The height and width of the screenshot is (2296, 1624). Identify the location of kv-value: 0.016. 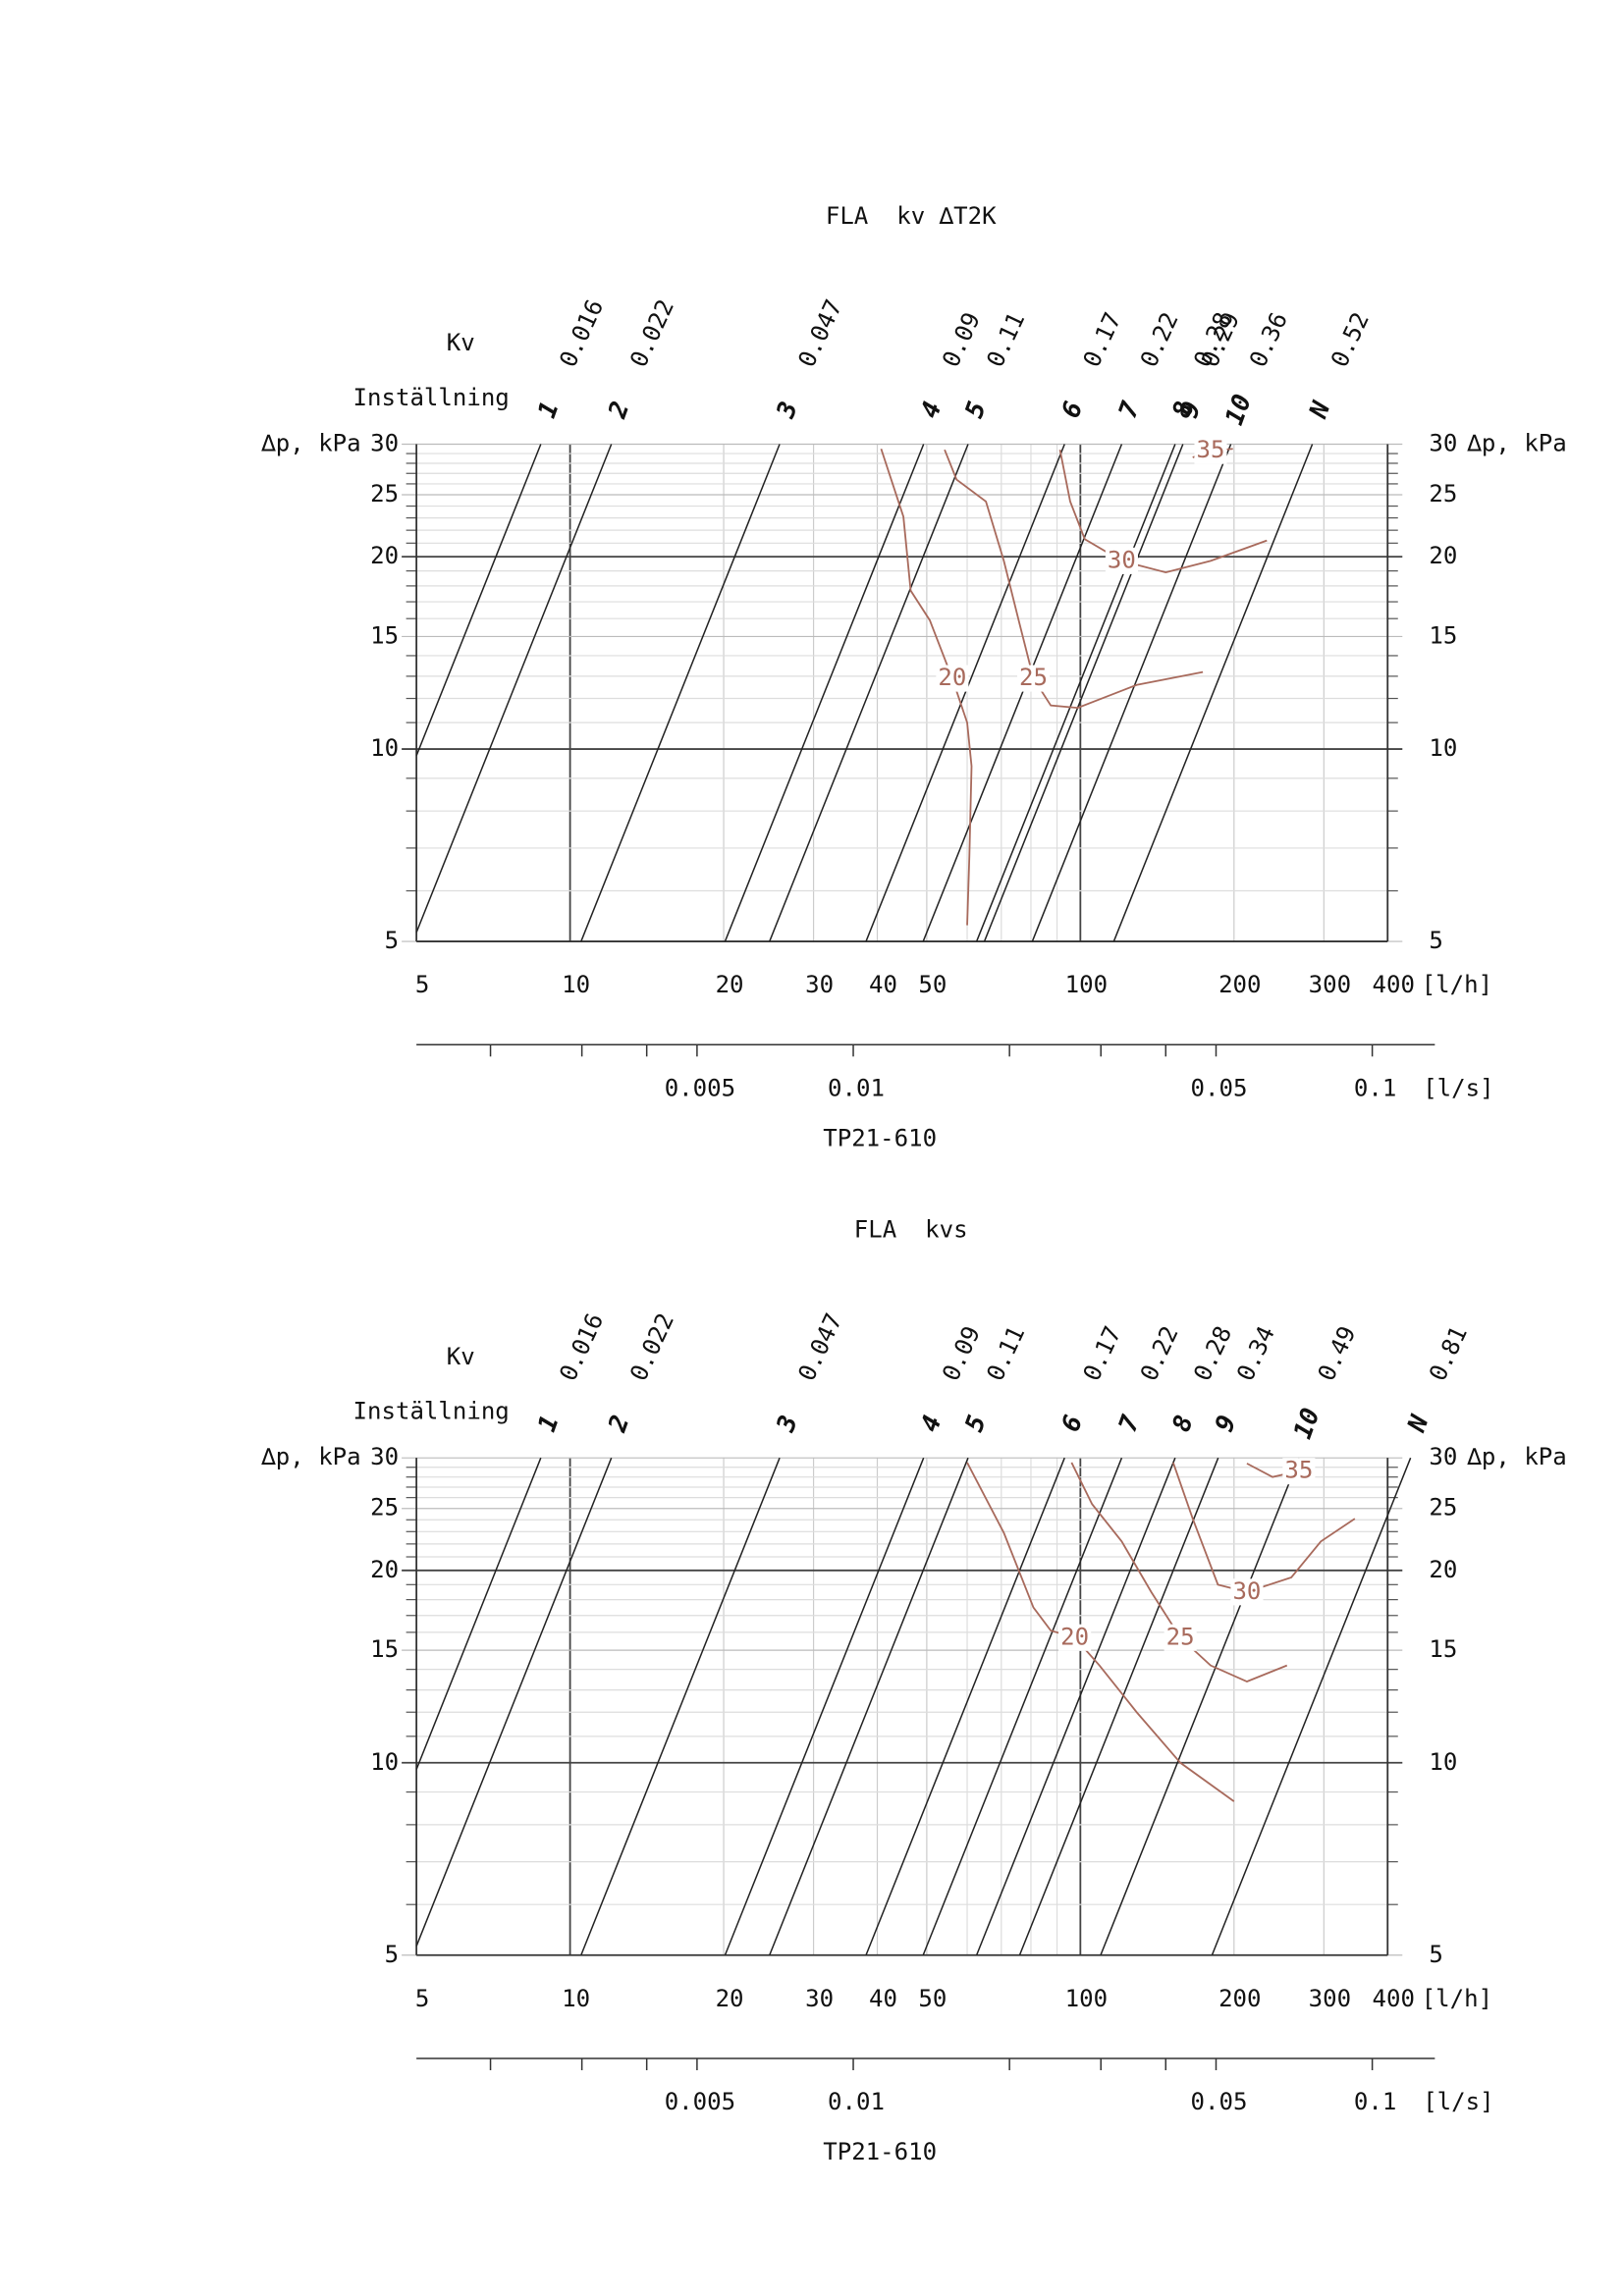
(581, 333).